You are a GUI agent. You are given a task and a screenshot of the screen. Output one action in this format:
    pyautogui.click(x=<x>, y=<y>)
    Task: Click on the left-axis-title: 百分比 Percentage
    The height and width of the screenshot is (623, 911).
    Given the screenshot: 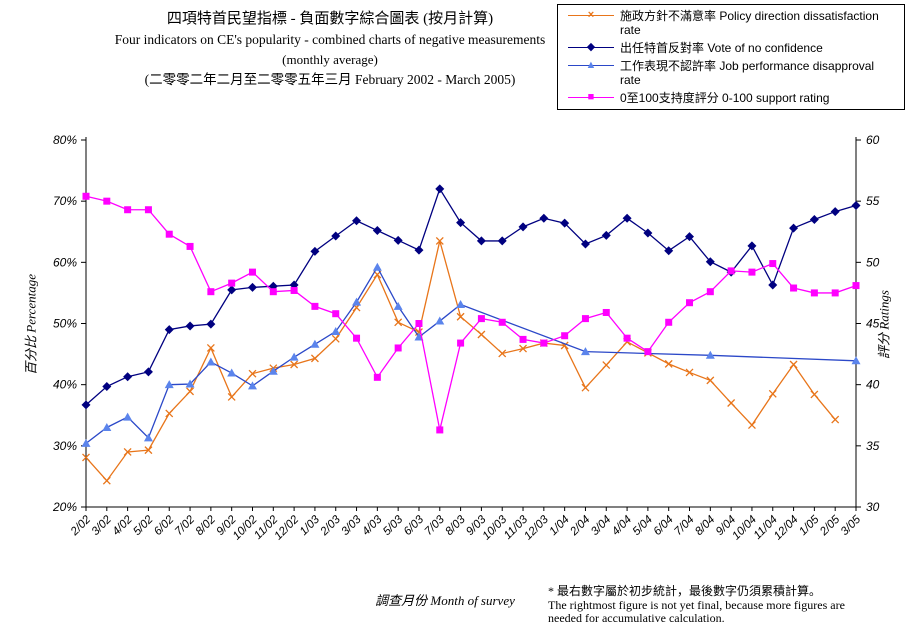 What is the action you would take?
    pyautogui.click(x=31, y=324)
    